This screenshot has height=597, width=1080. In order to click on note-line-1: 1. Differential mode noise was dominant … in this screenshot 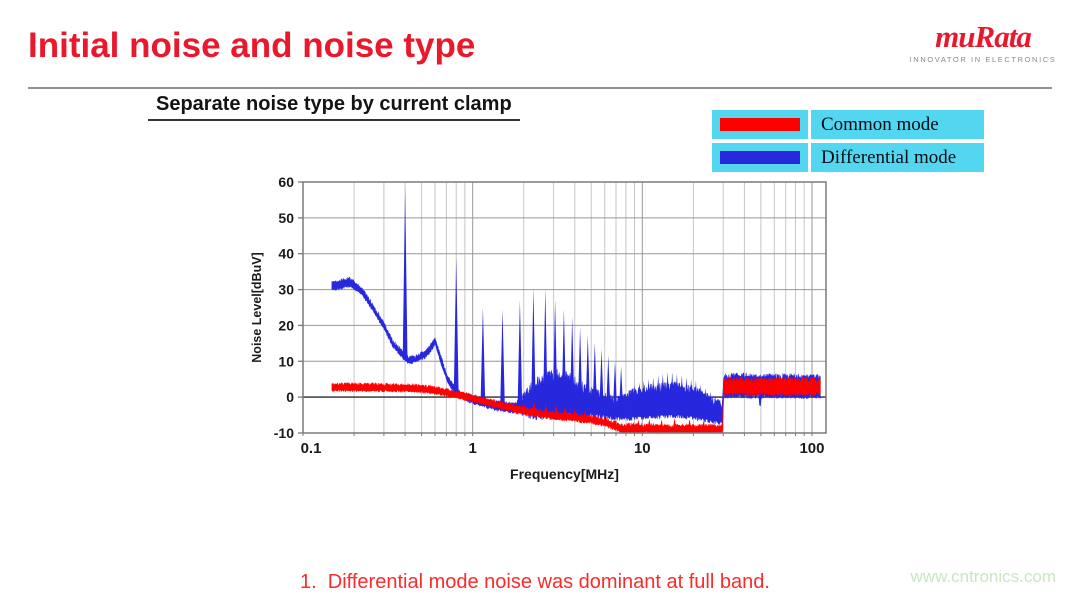, I will do `click(535, 582)`.